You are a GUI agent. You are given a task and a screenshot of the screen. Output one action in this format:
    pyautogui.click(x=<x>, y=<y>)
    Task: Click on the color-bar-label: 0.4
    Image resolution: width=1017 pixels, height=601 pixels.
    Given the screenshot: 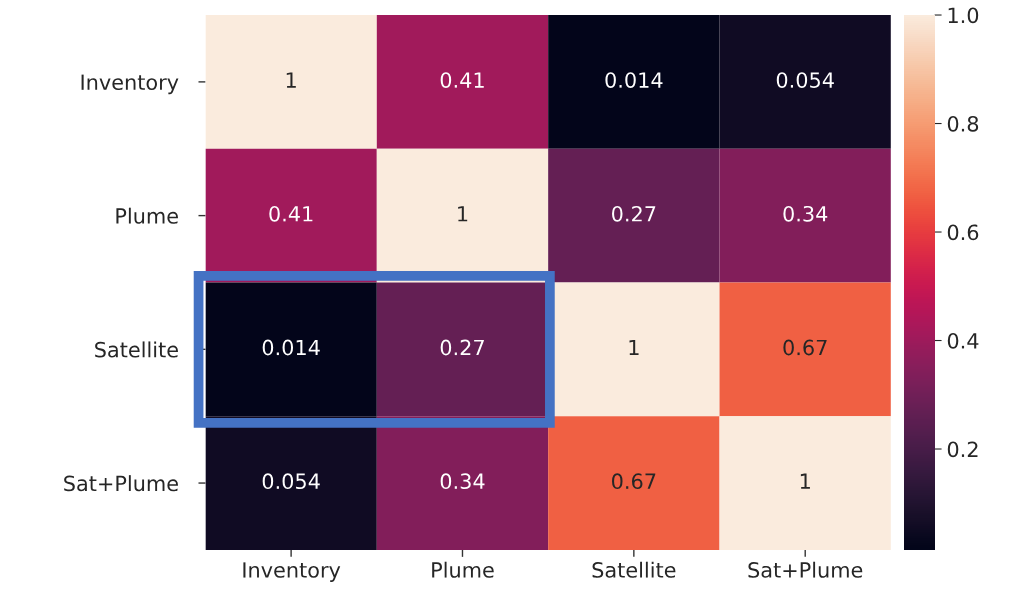 What is the action you would take?
    pyautogui.click(x=963, y=340)
    